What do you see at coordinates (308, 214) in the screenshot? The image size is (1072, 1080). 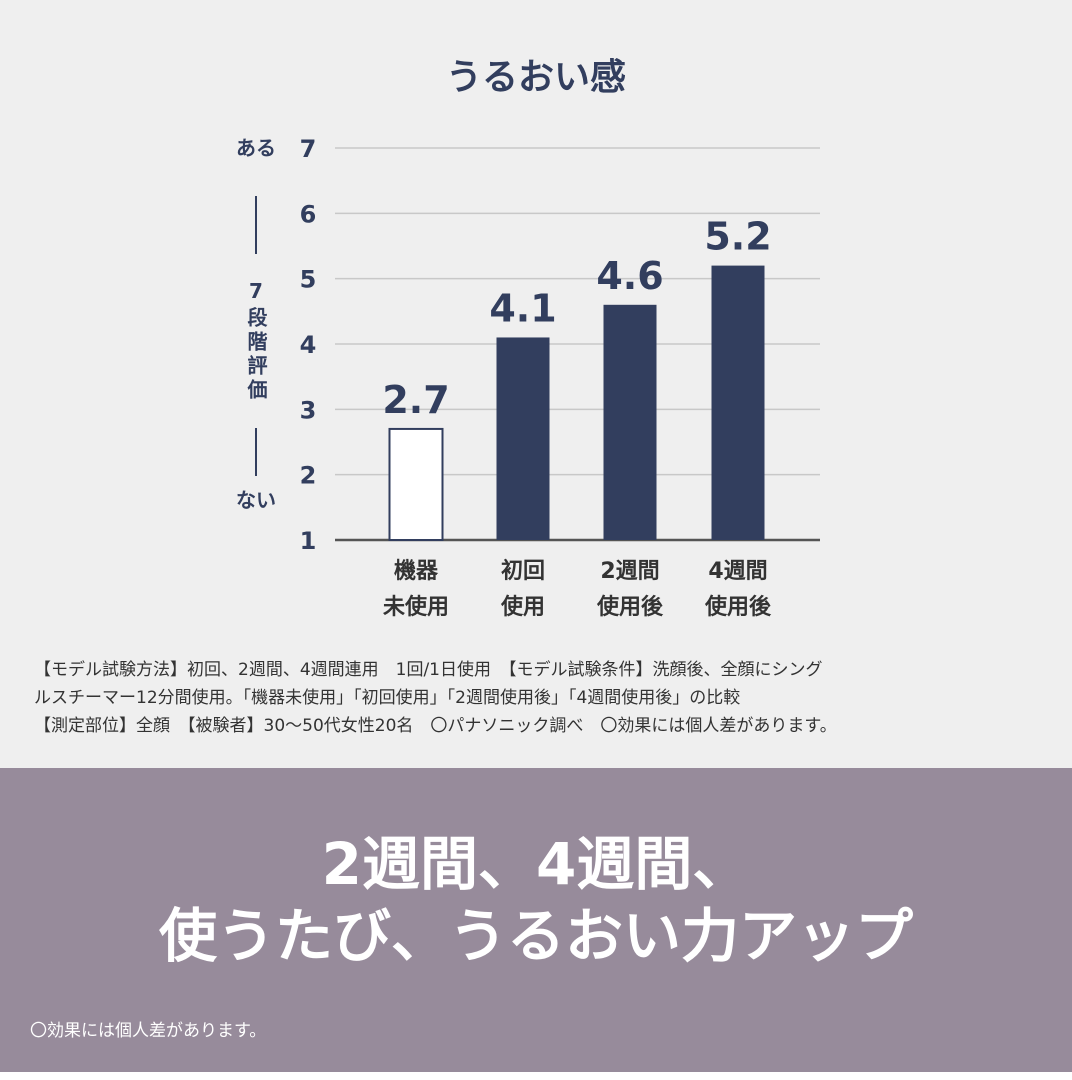 I see `y-tick-label: 6` at bounding box center [308, 214].